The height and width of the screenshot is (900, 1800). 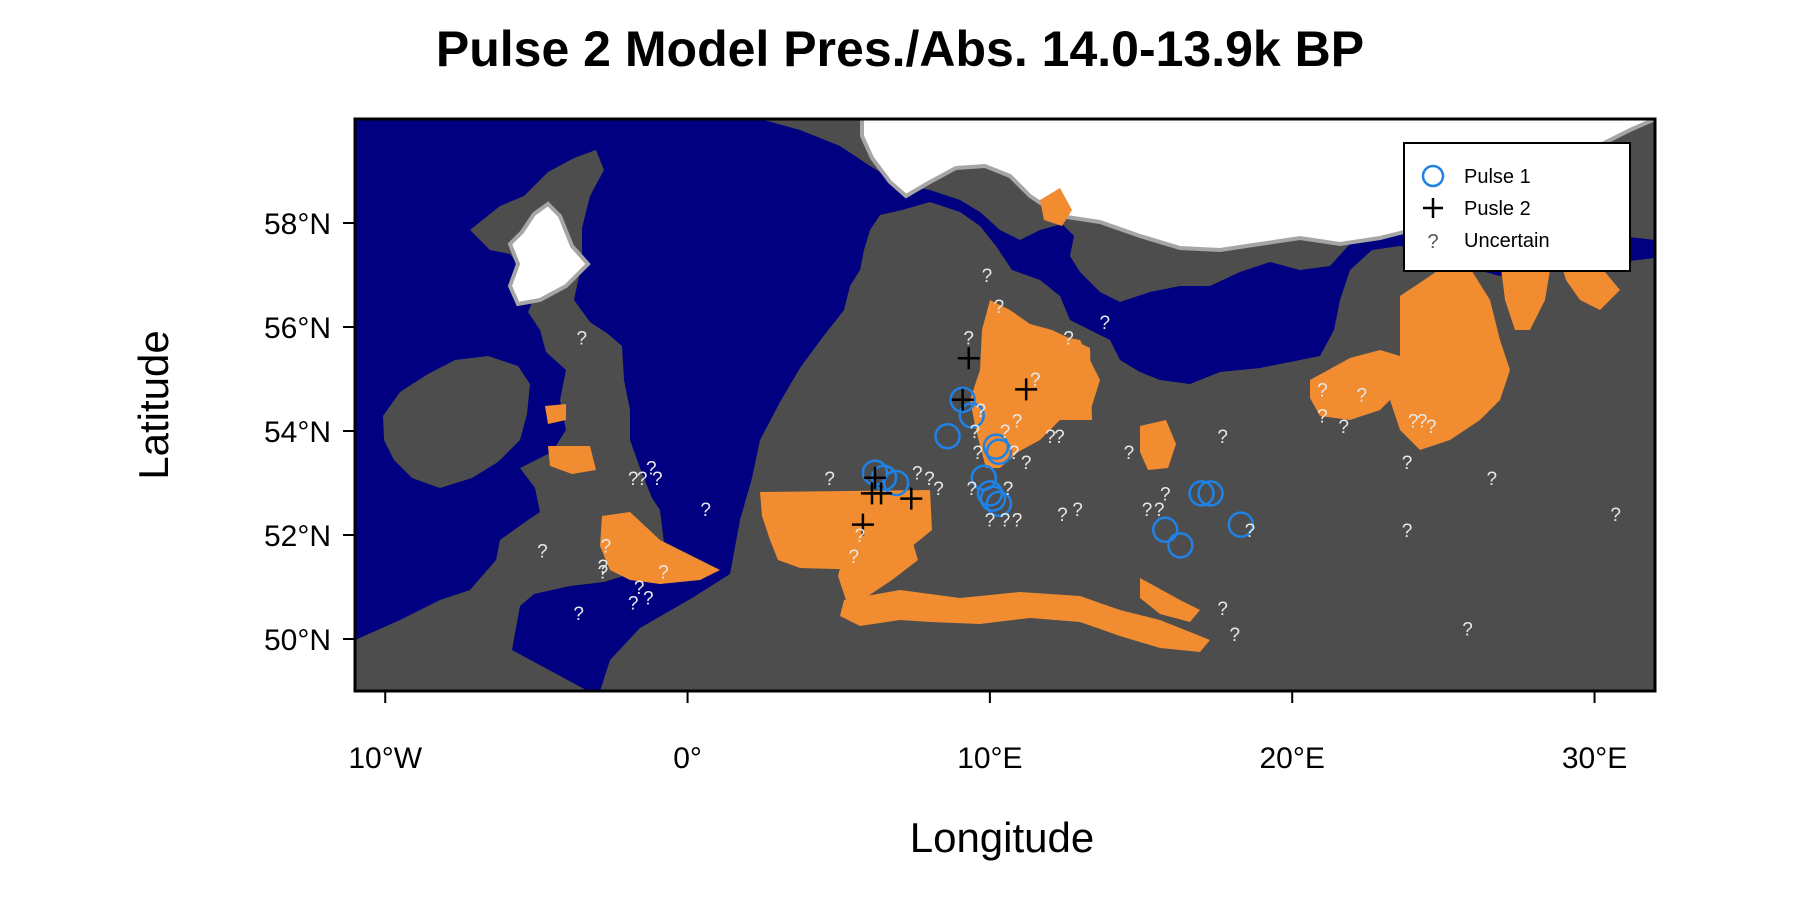 I want to click on x-tick-label: 30°E, so click(x=1594, y=758).